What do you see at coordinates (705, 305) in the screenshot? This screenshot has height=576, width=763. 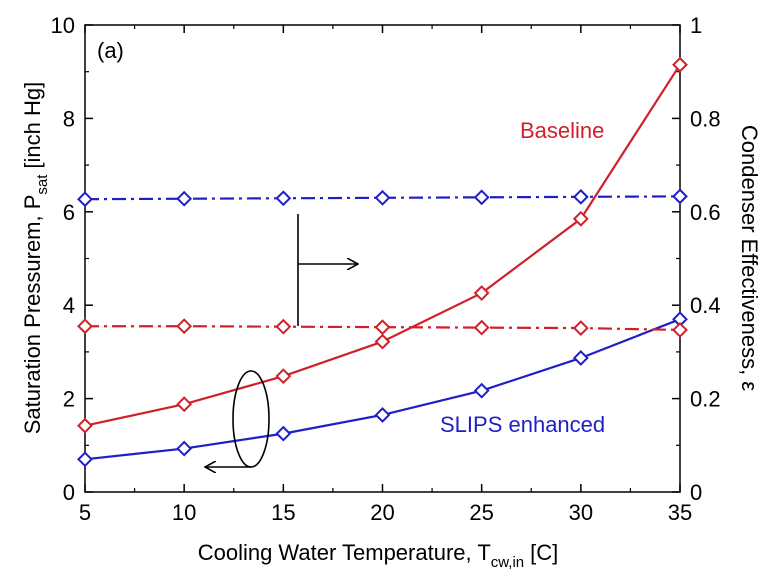 I see `y-right-tick-label: 0.4` at bounding box center [705, 305].